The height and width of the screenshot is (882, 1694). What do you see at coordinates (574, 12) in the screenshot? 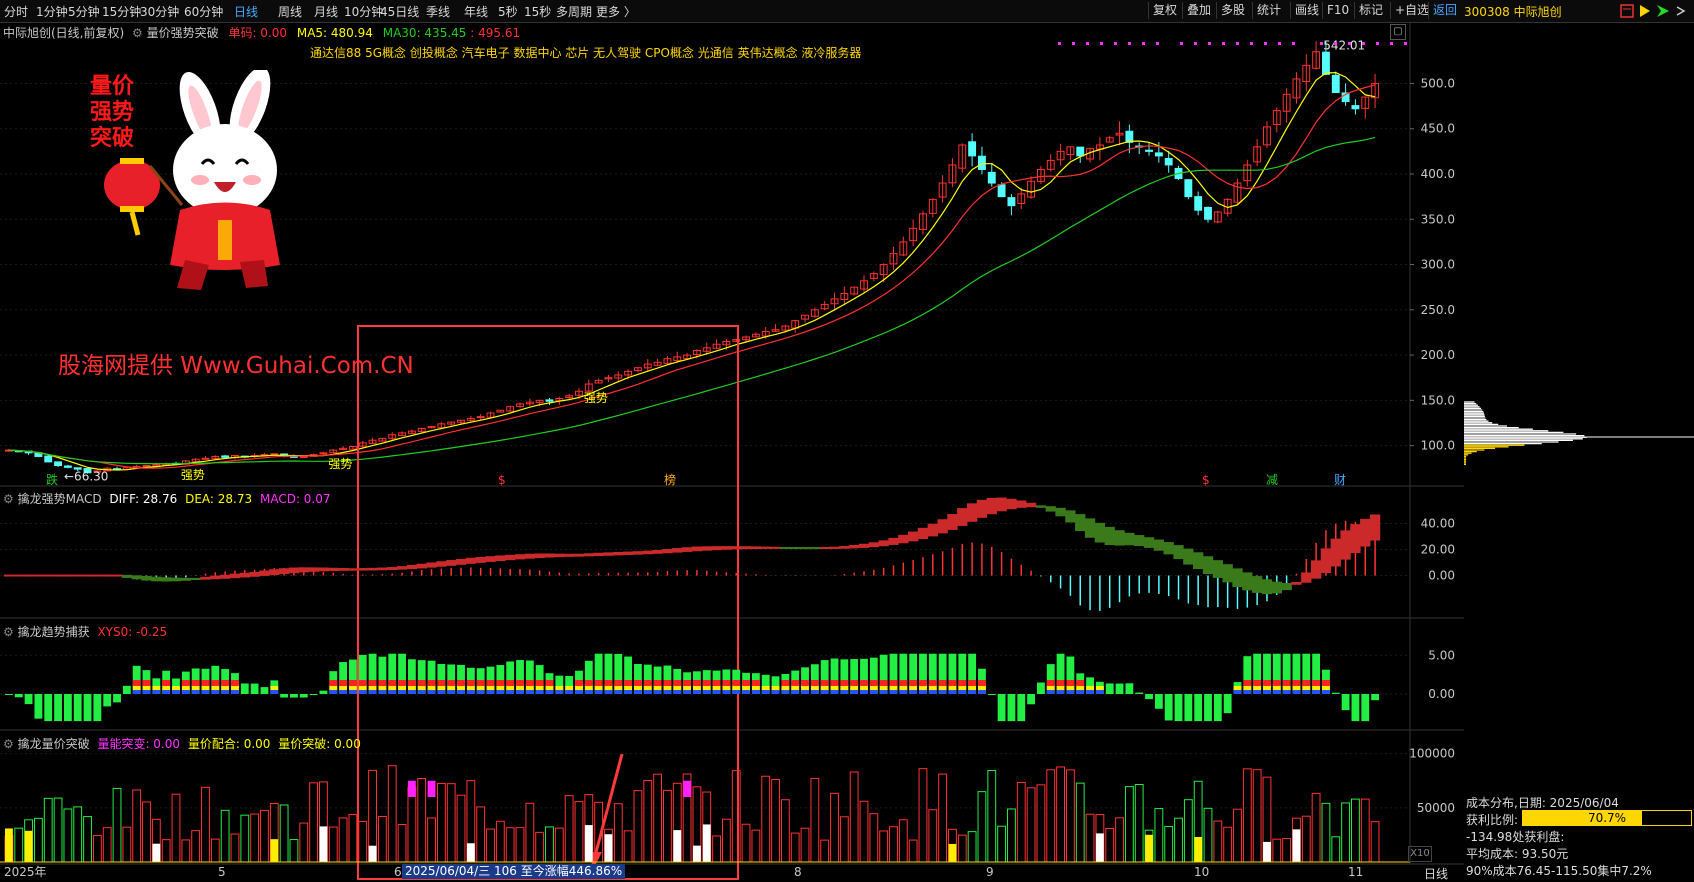
I see `period-tab: 多周期` at bounding box center [574, 12].